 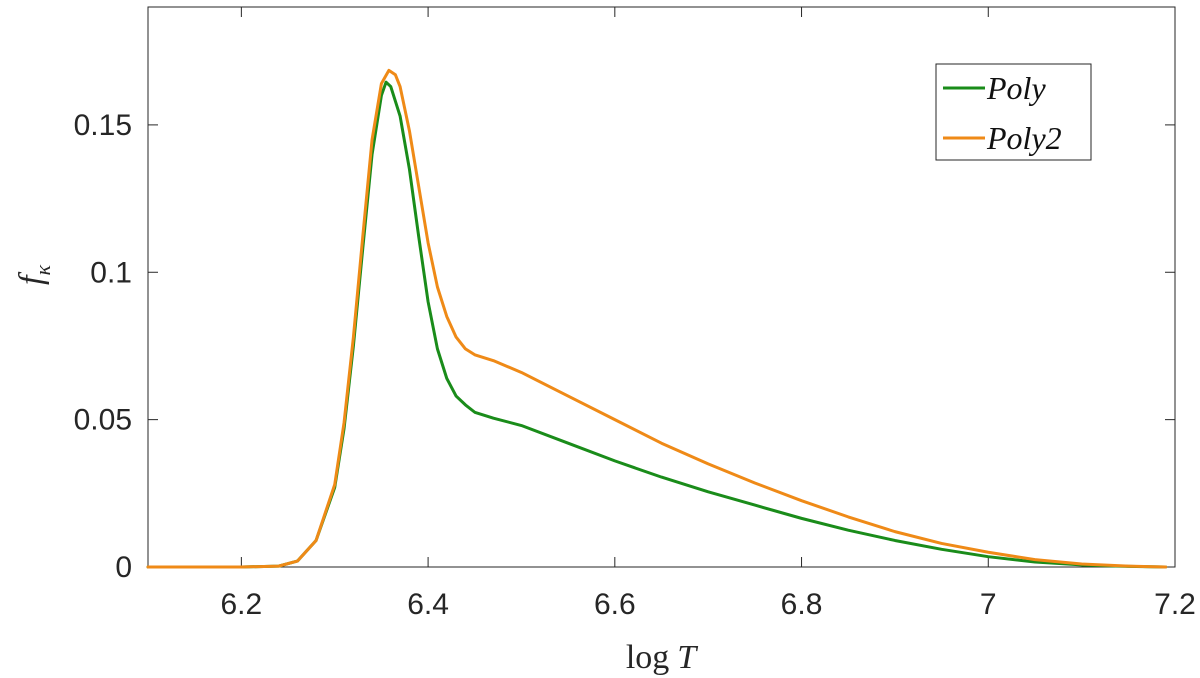 I want to click on y-tick-label: 0.15, so click(x=103, y=125).